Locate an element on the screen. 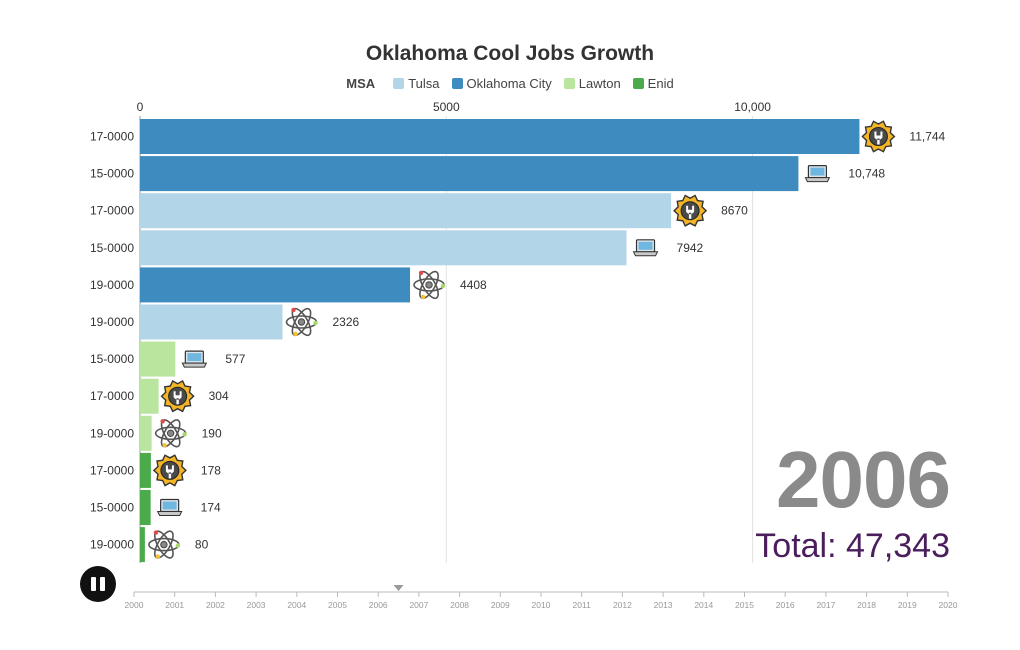  timeline-year-label: 2008 is located at coordinates (459, 605).